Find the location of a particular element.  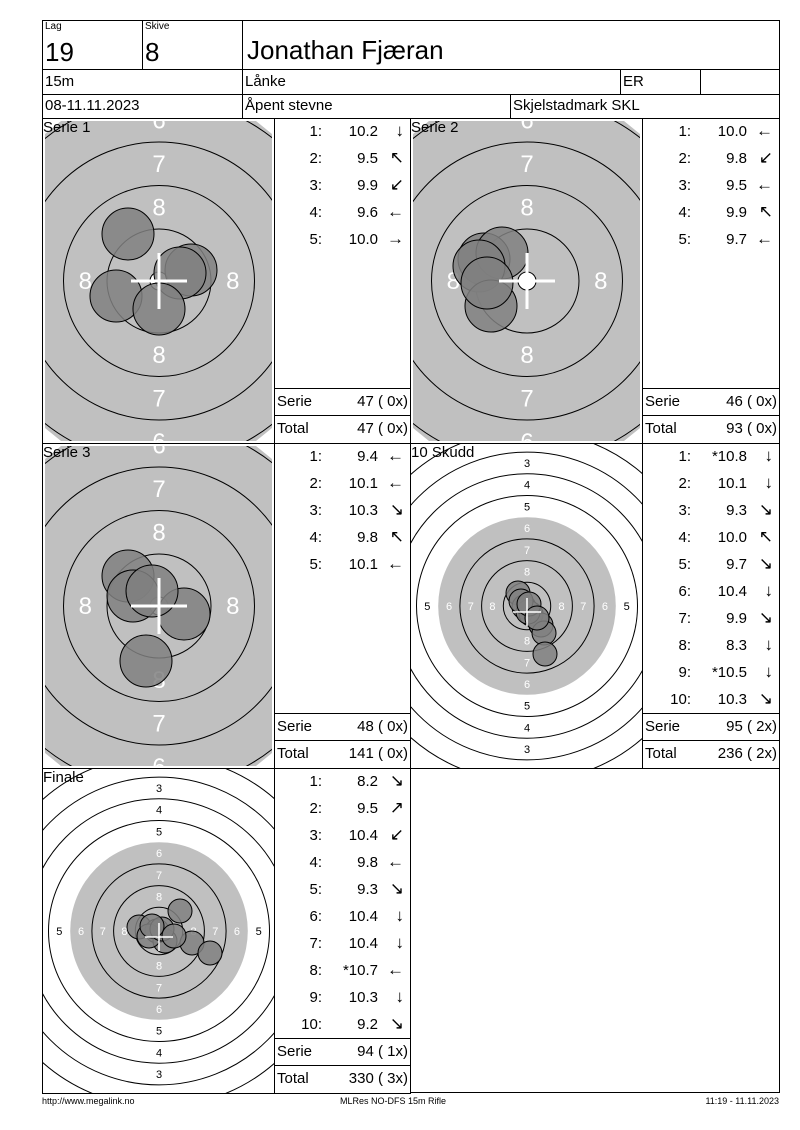

shot-score: 10.3 is located at coordinates (363, 510).